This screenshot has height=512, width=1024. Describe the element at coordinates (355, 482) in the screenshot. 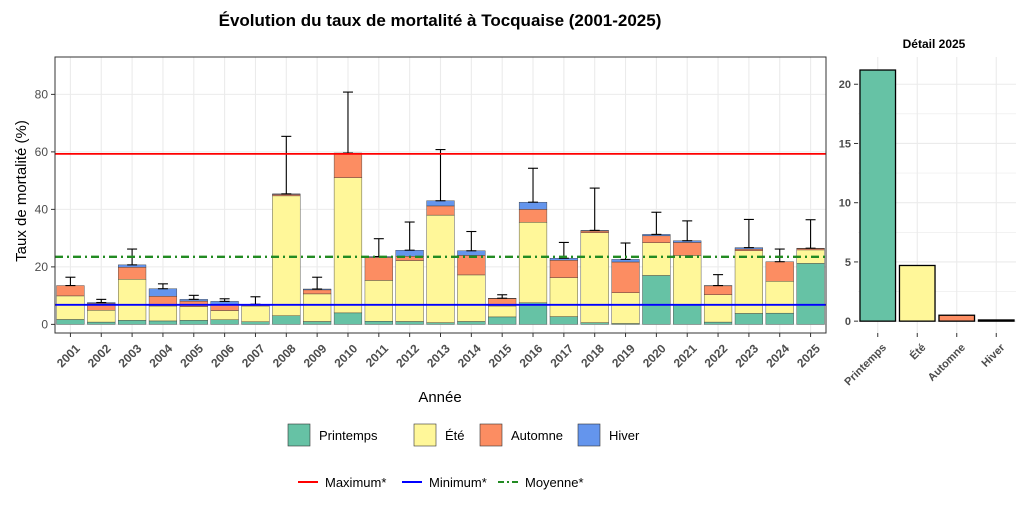

I see `legend-label-maximum: Maximum*` at that location.